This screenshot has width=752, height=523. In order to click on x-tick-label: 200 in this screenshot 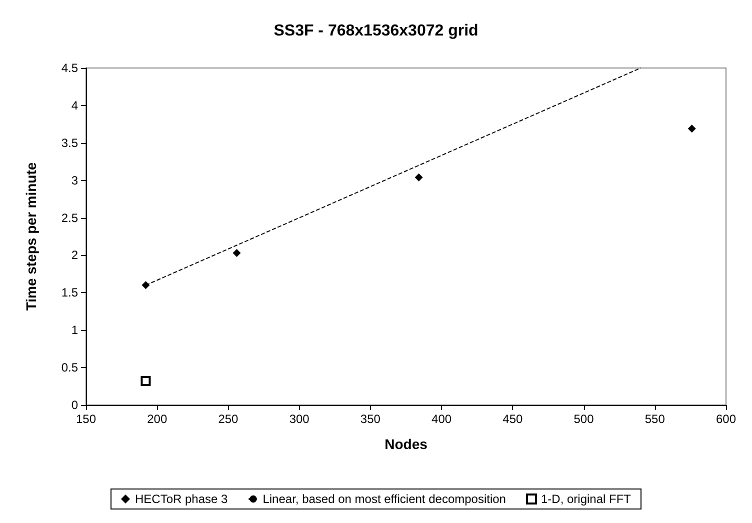, I will do `click(157, 419)`.